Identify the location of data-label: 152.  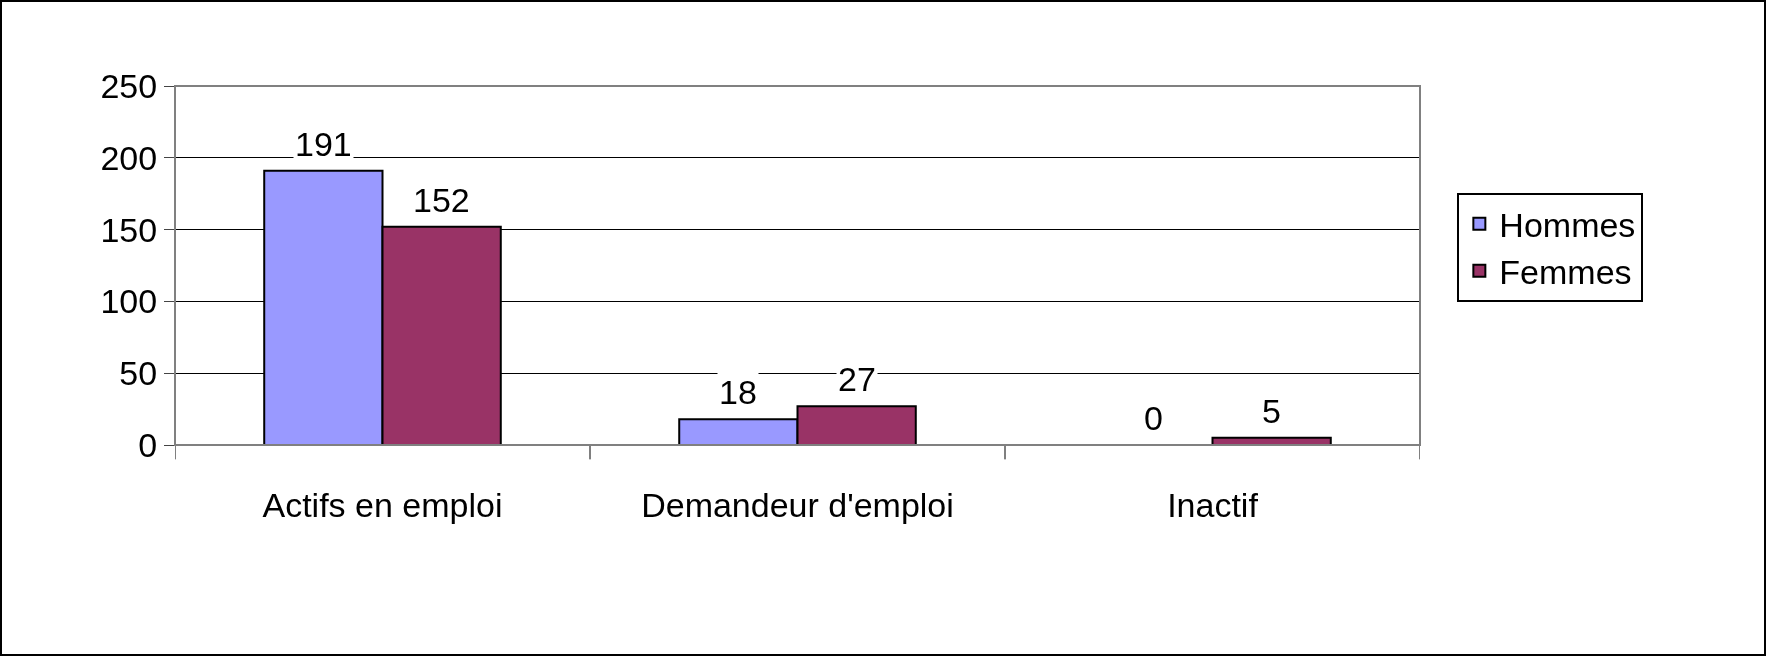
(441, 200).